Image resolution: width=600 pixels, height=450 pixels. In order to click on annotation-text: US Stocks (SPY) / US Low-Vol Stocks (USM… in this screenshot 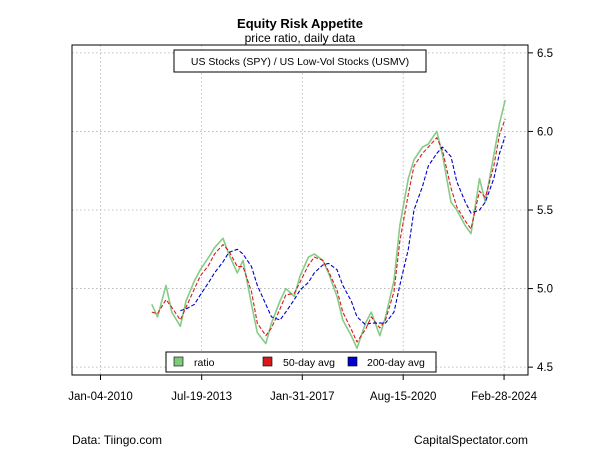, I will do `click(300, 62)`.